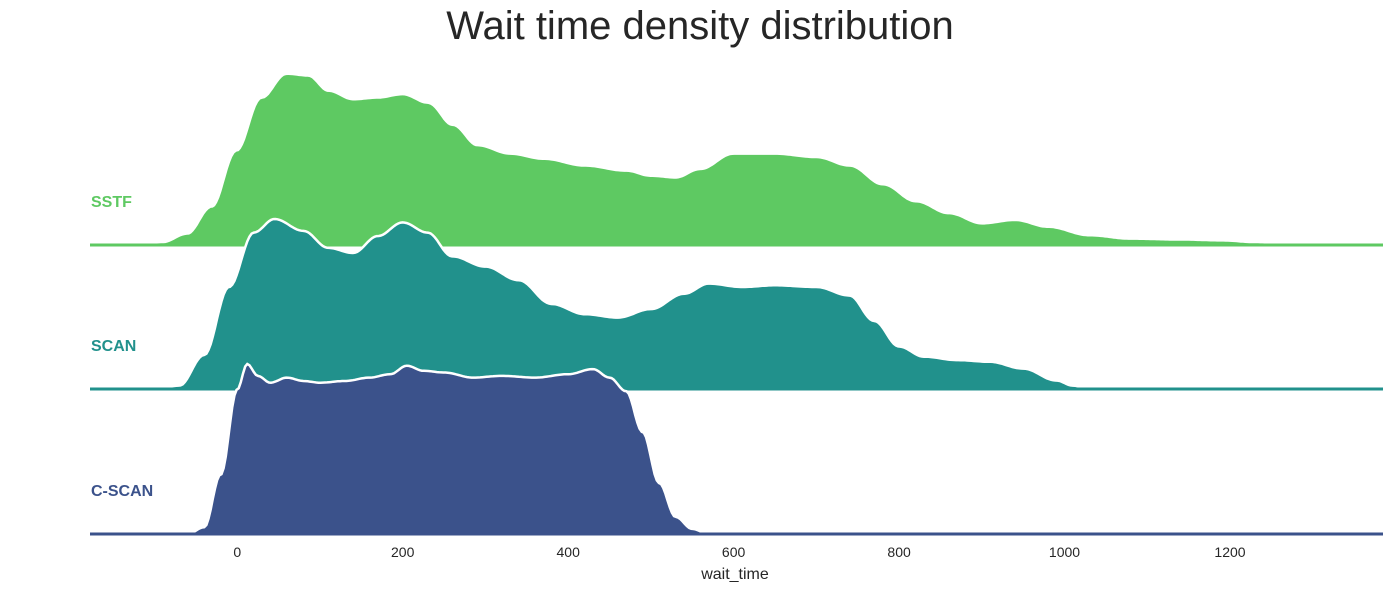 Image resolution: width=1400 pixels, height=600 pixels. I want to click on x-tick-label: 600, so click(734, 552).